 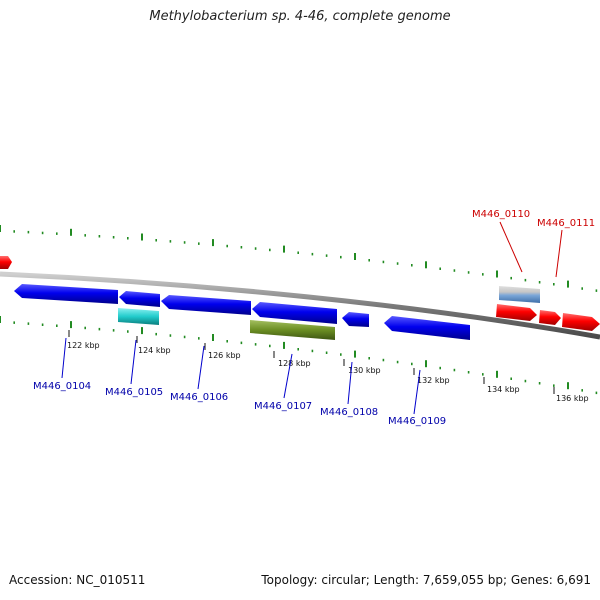 I want to click on gene-label-m446-0104: M446_0104, so click(x=62, y=386).